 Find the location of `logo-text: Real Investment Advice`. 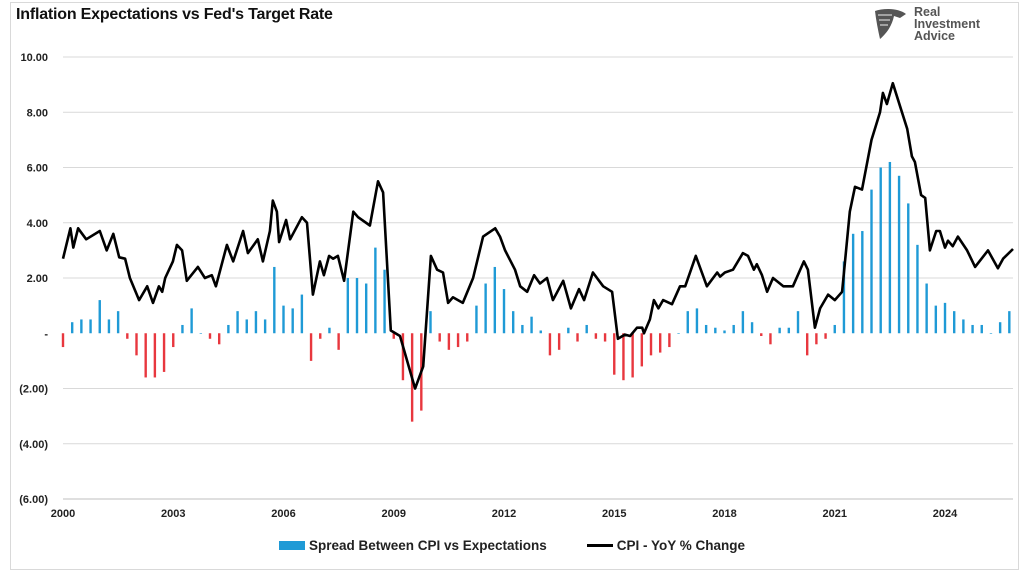

logo-text: Real Investment Advice is located at coordinates (947, 24).